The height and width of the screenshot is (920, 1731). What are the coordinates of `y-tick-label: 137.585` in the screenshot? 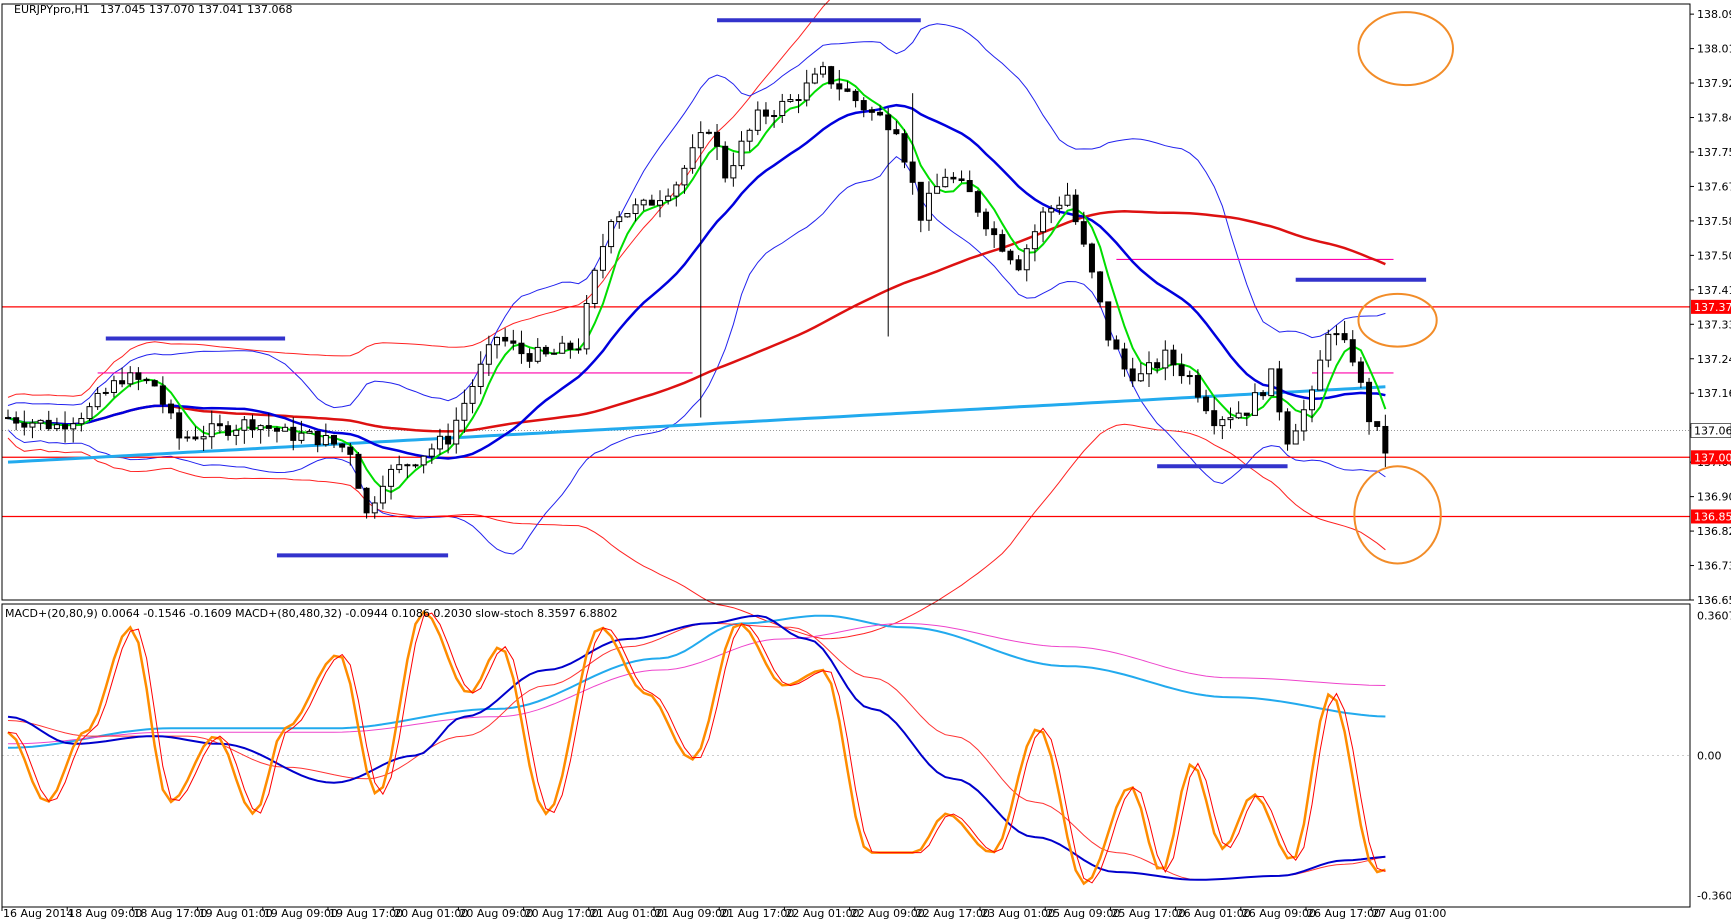 It's located at (1714, 221).